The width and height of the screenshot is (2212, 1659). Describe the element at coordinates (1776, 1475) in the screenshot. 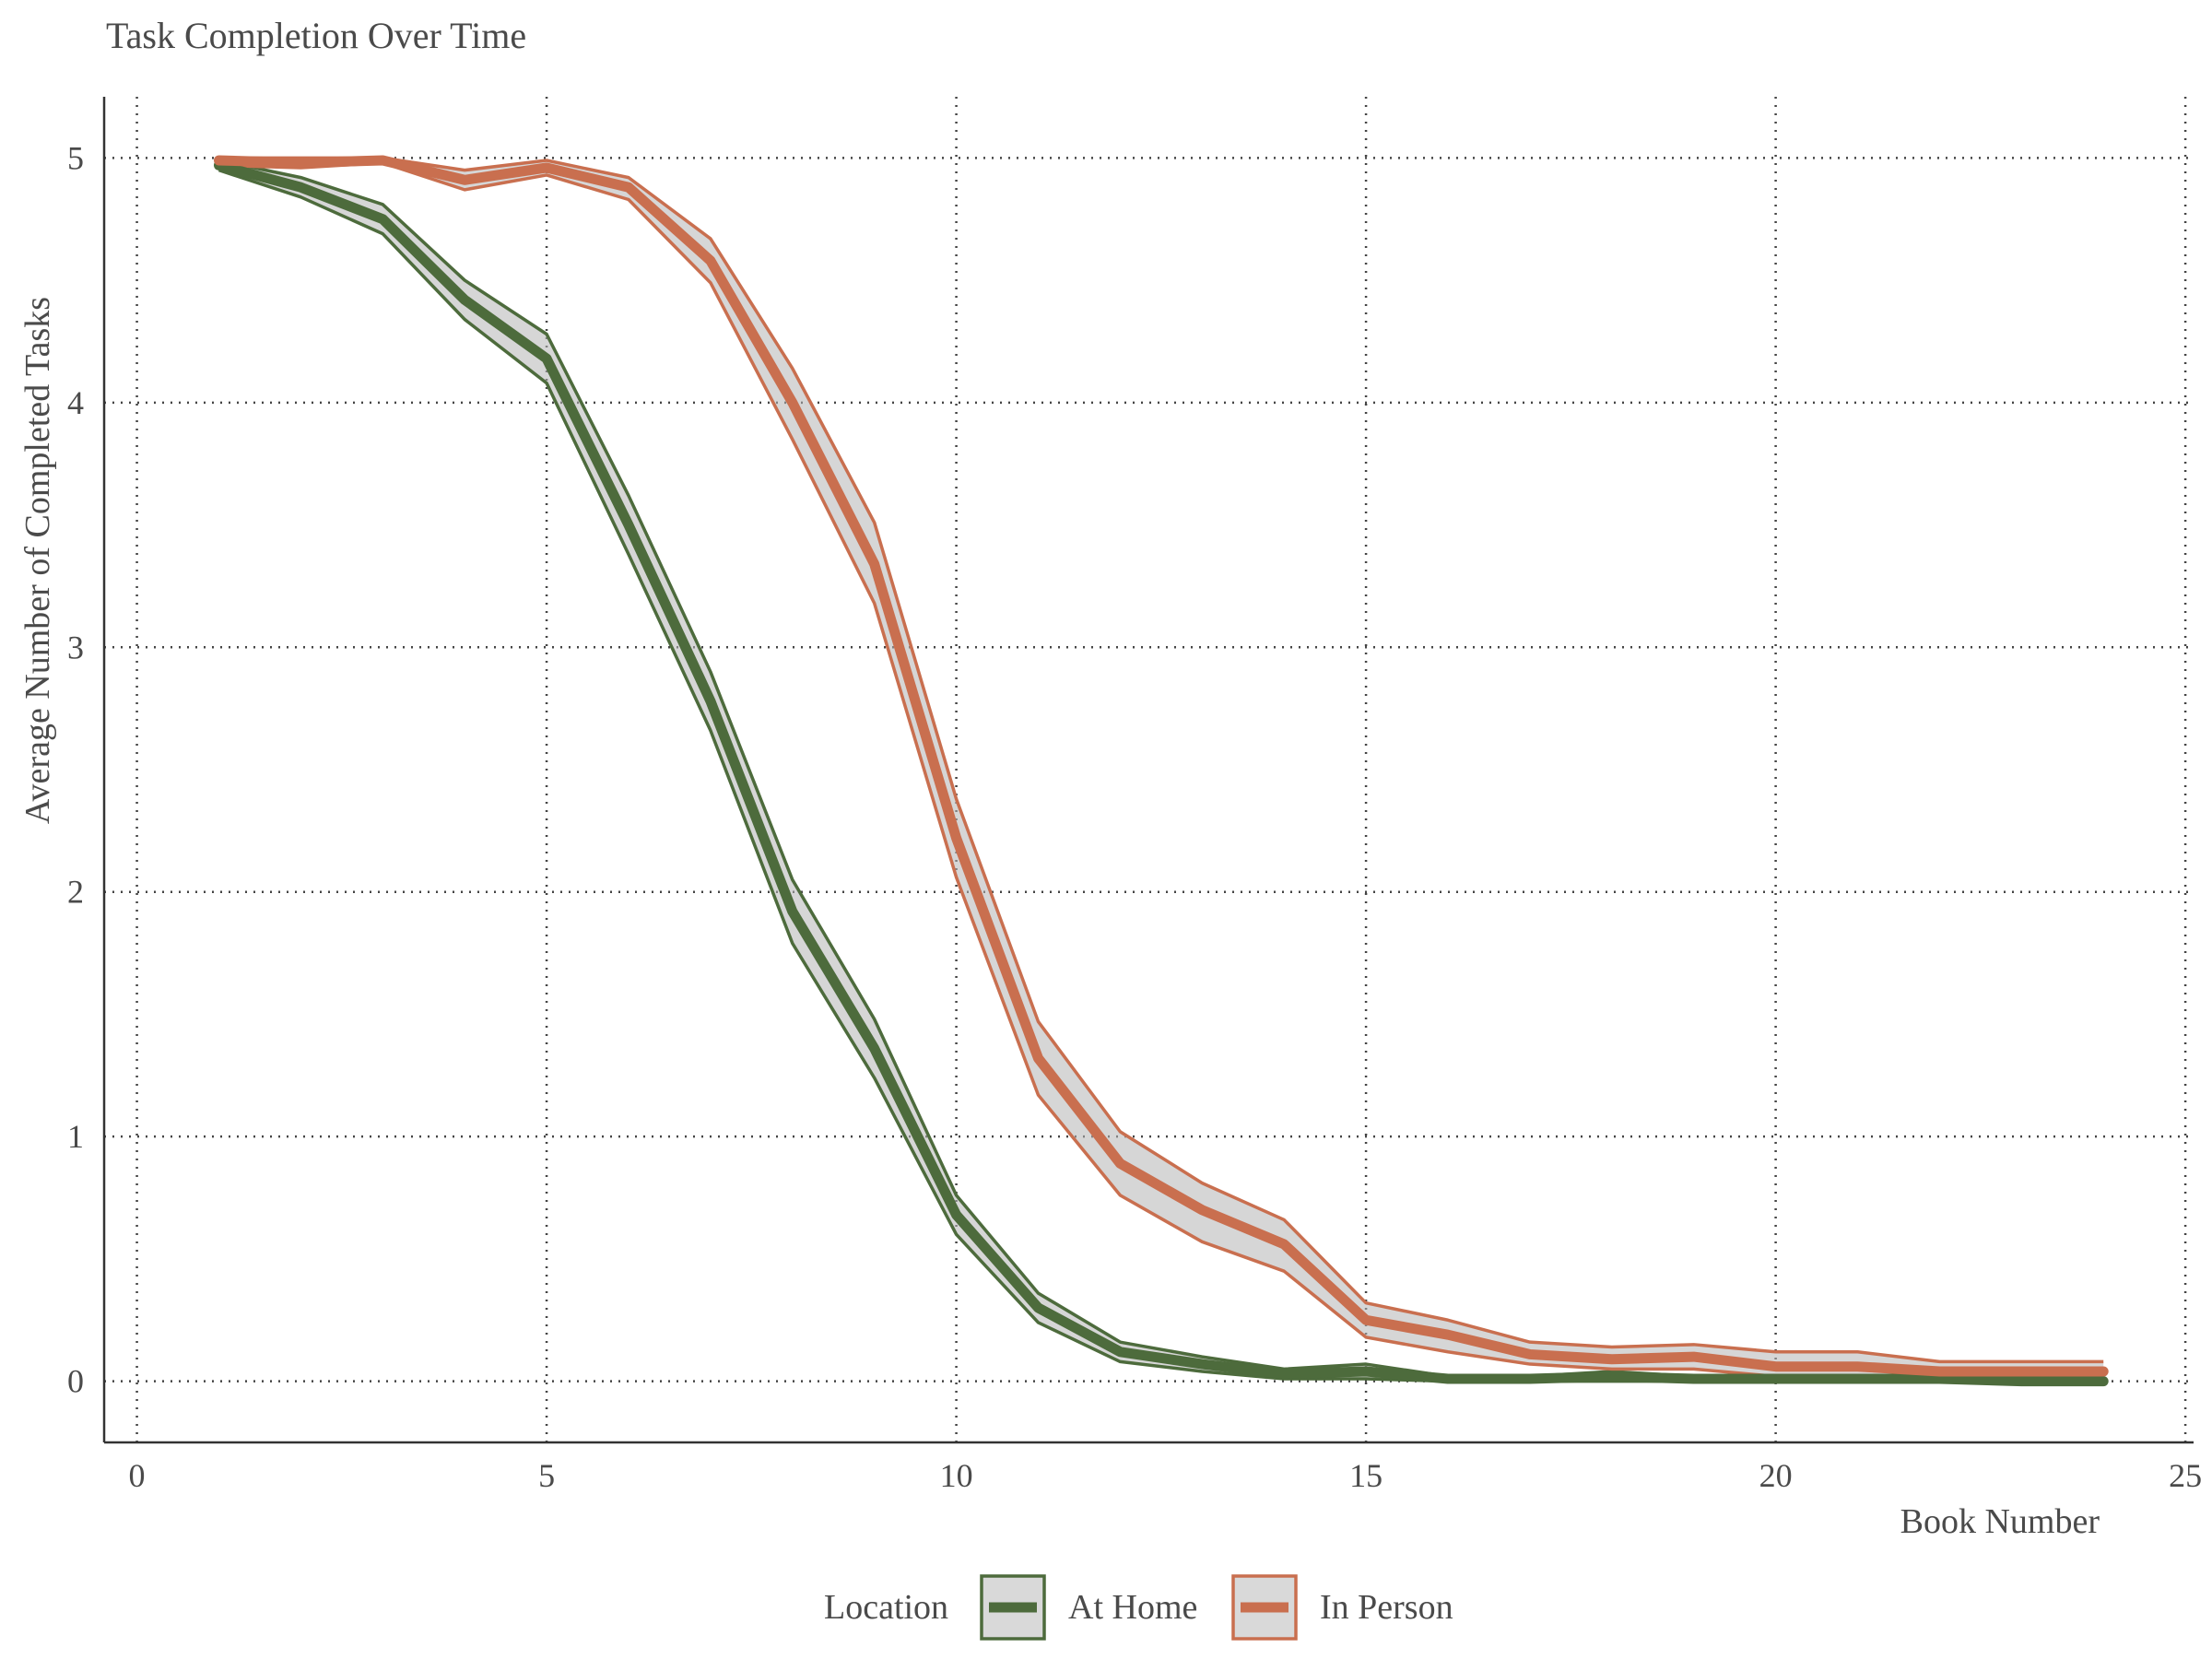

I see `x-tick-label: 20` at that location.